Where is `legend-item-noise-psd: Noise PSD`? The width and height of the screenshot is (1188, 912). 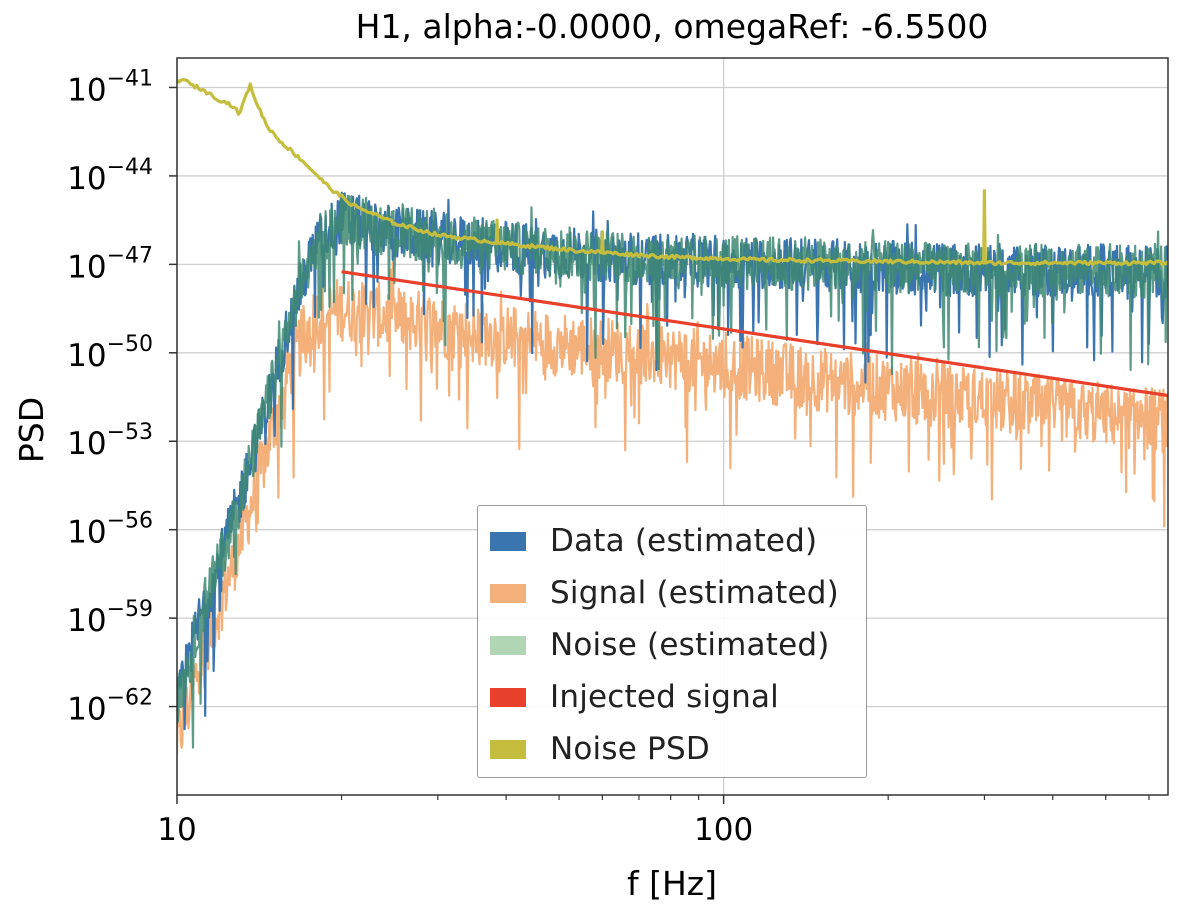 legend-item-noise-psd: Noise PSD is located at coordinates (678, 749).